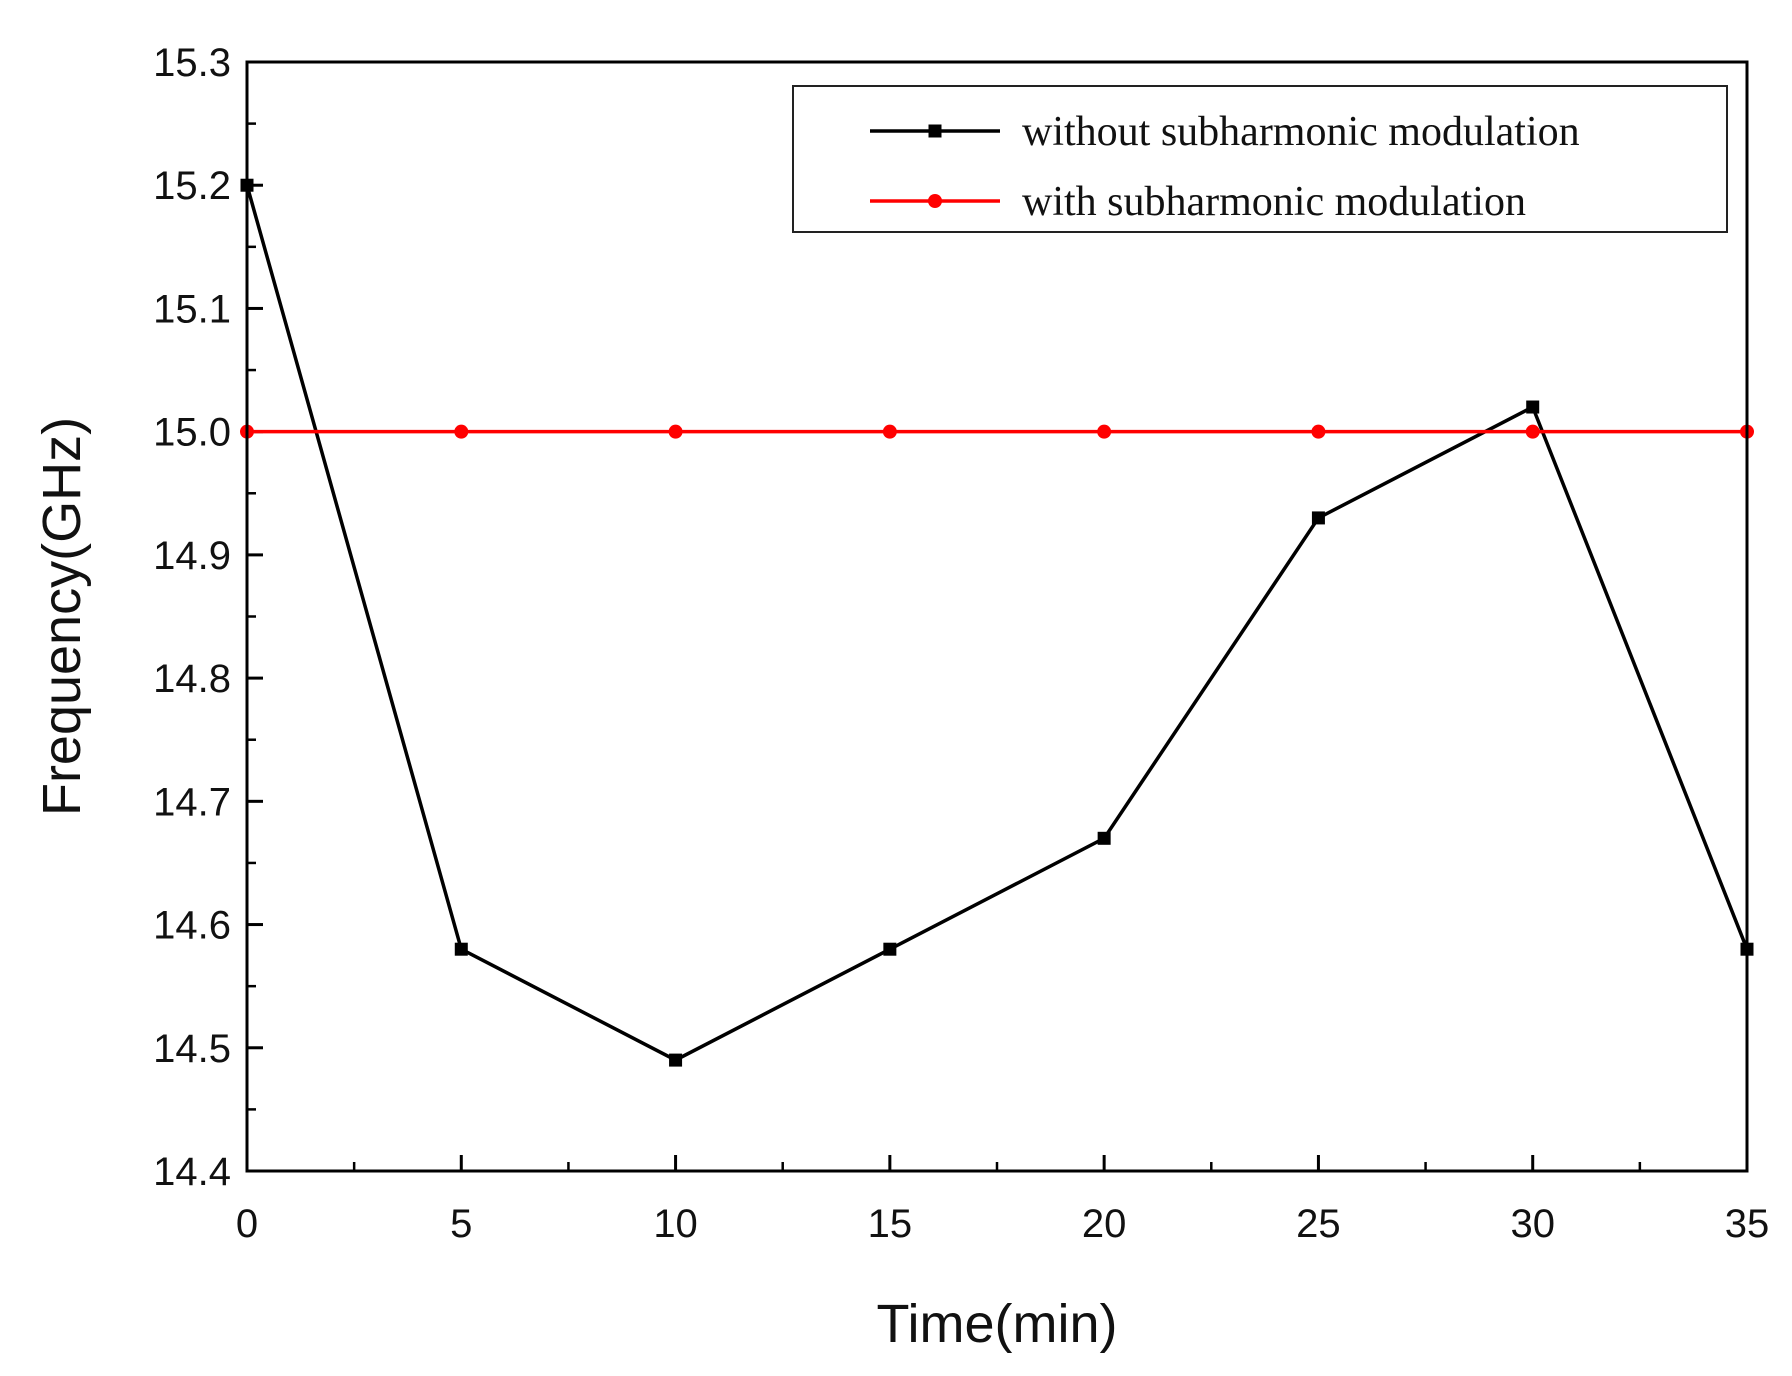 The width and height of the screenshot is (1792, 1376). Describe the element at coordinates (62, 616) in the screenshot. I see `y-axis-title: Frequency(GHz)` at that location.